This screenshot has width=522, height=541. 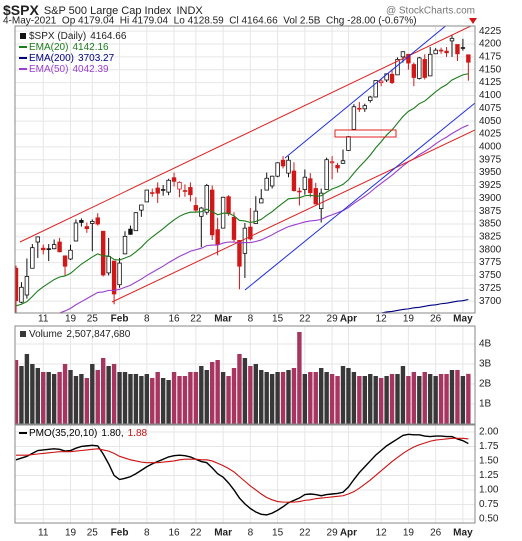 I want to click on trend-line, so click(x=365, y=92).